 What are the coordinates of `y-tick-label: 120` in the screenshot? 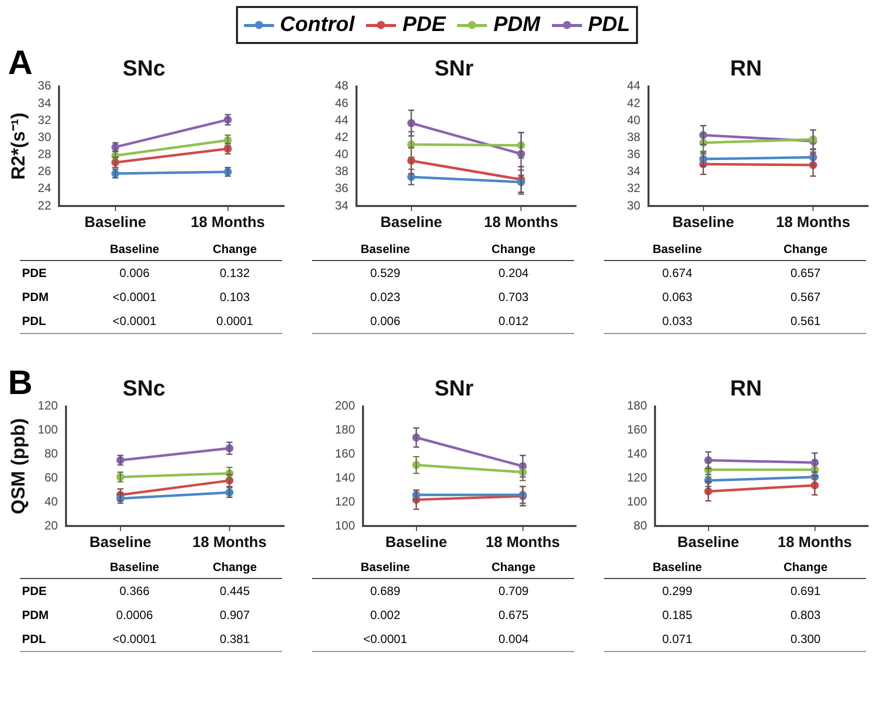 It's located at (637, 477).